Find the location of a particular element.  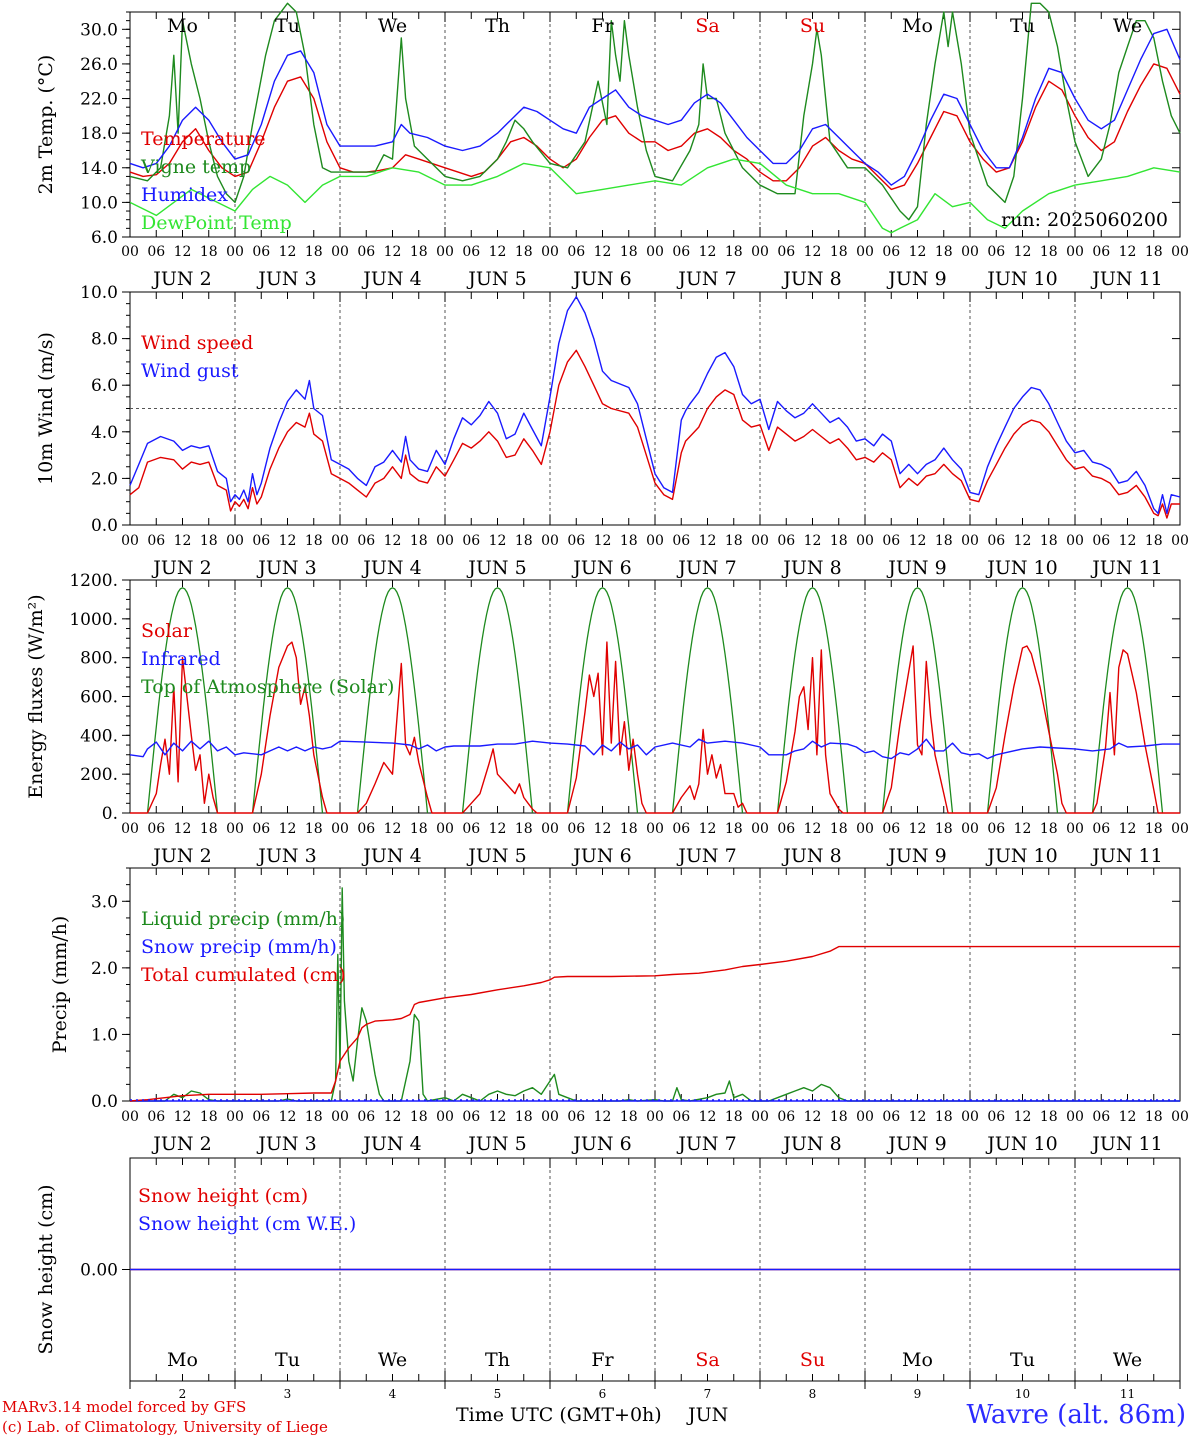

y-tick-label: 10.0 is located at coordinates (99, 203).